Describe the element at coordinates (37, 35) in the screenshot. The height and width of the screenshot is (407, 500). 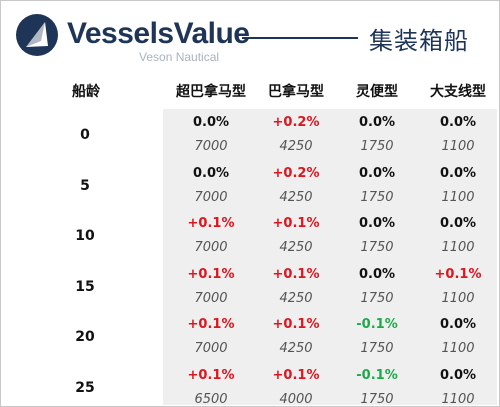
I see `vesselsvalue-logo-icon` at that location.